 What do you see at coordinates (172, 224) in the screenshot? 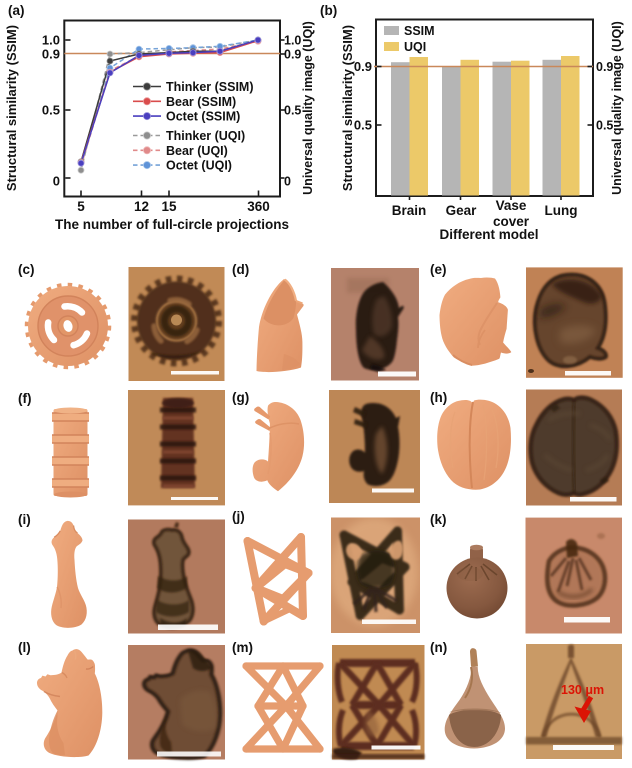
I see `svg-text:The number of full-circle proj: The number of full-circle projections` at bounding box center [172, 224].